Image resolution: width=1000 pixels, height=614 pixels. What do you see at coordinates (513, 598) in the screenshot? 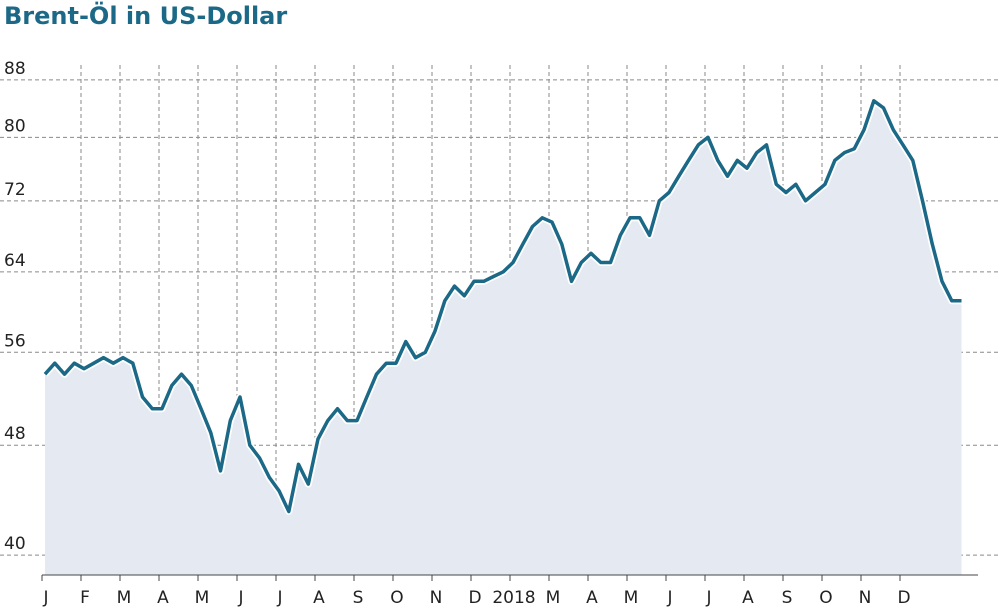
I see `x-tick-label: 2018` at bounding box center [513, 598].